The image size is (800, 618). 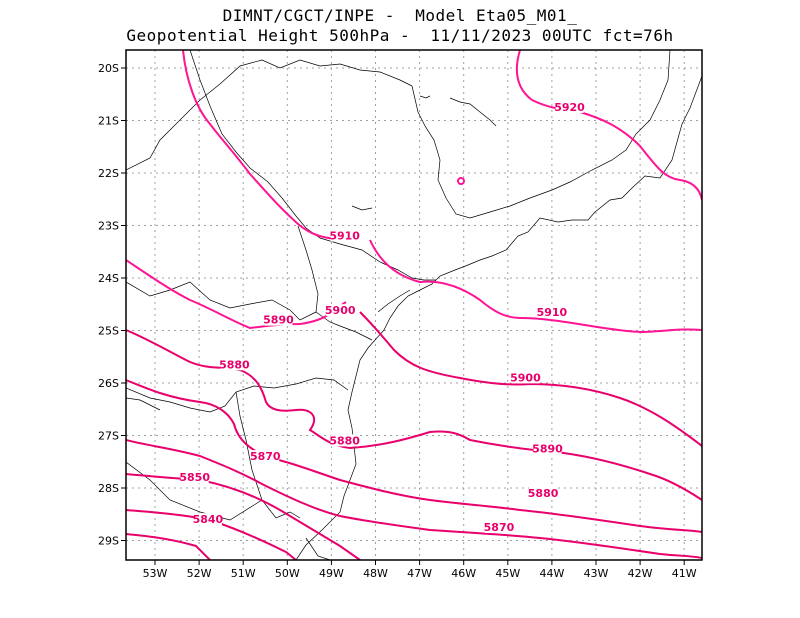 What do you see at coordinates (155, 573) in the screenshot?
I see `lon-tick-label: 53W` at bounding box center [155, 573].